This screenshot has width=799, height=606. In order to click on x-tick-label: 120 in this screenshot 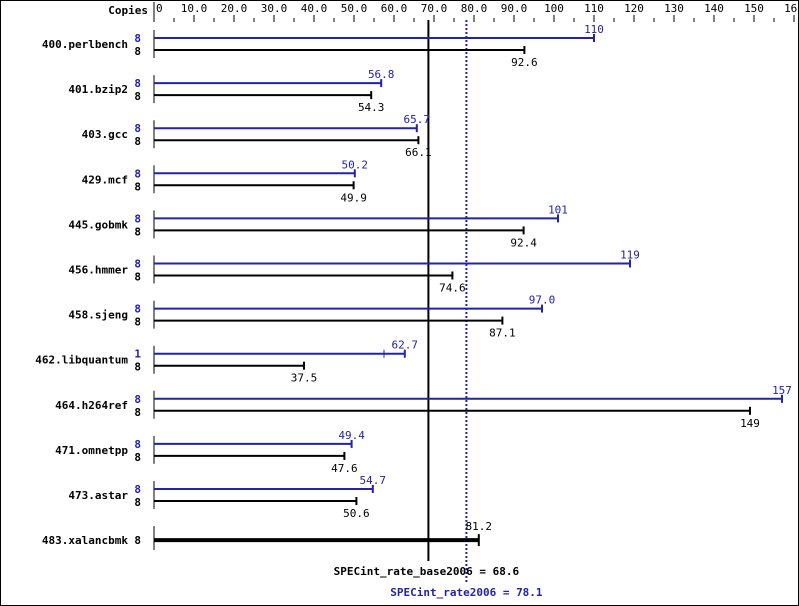, I will do `click(634, 8)`.